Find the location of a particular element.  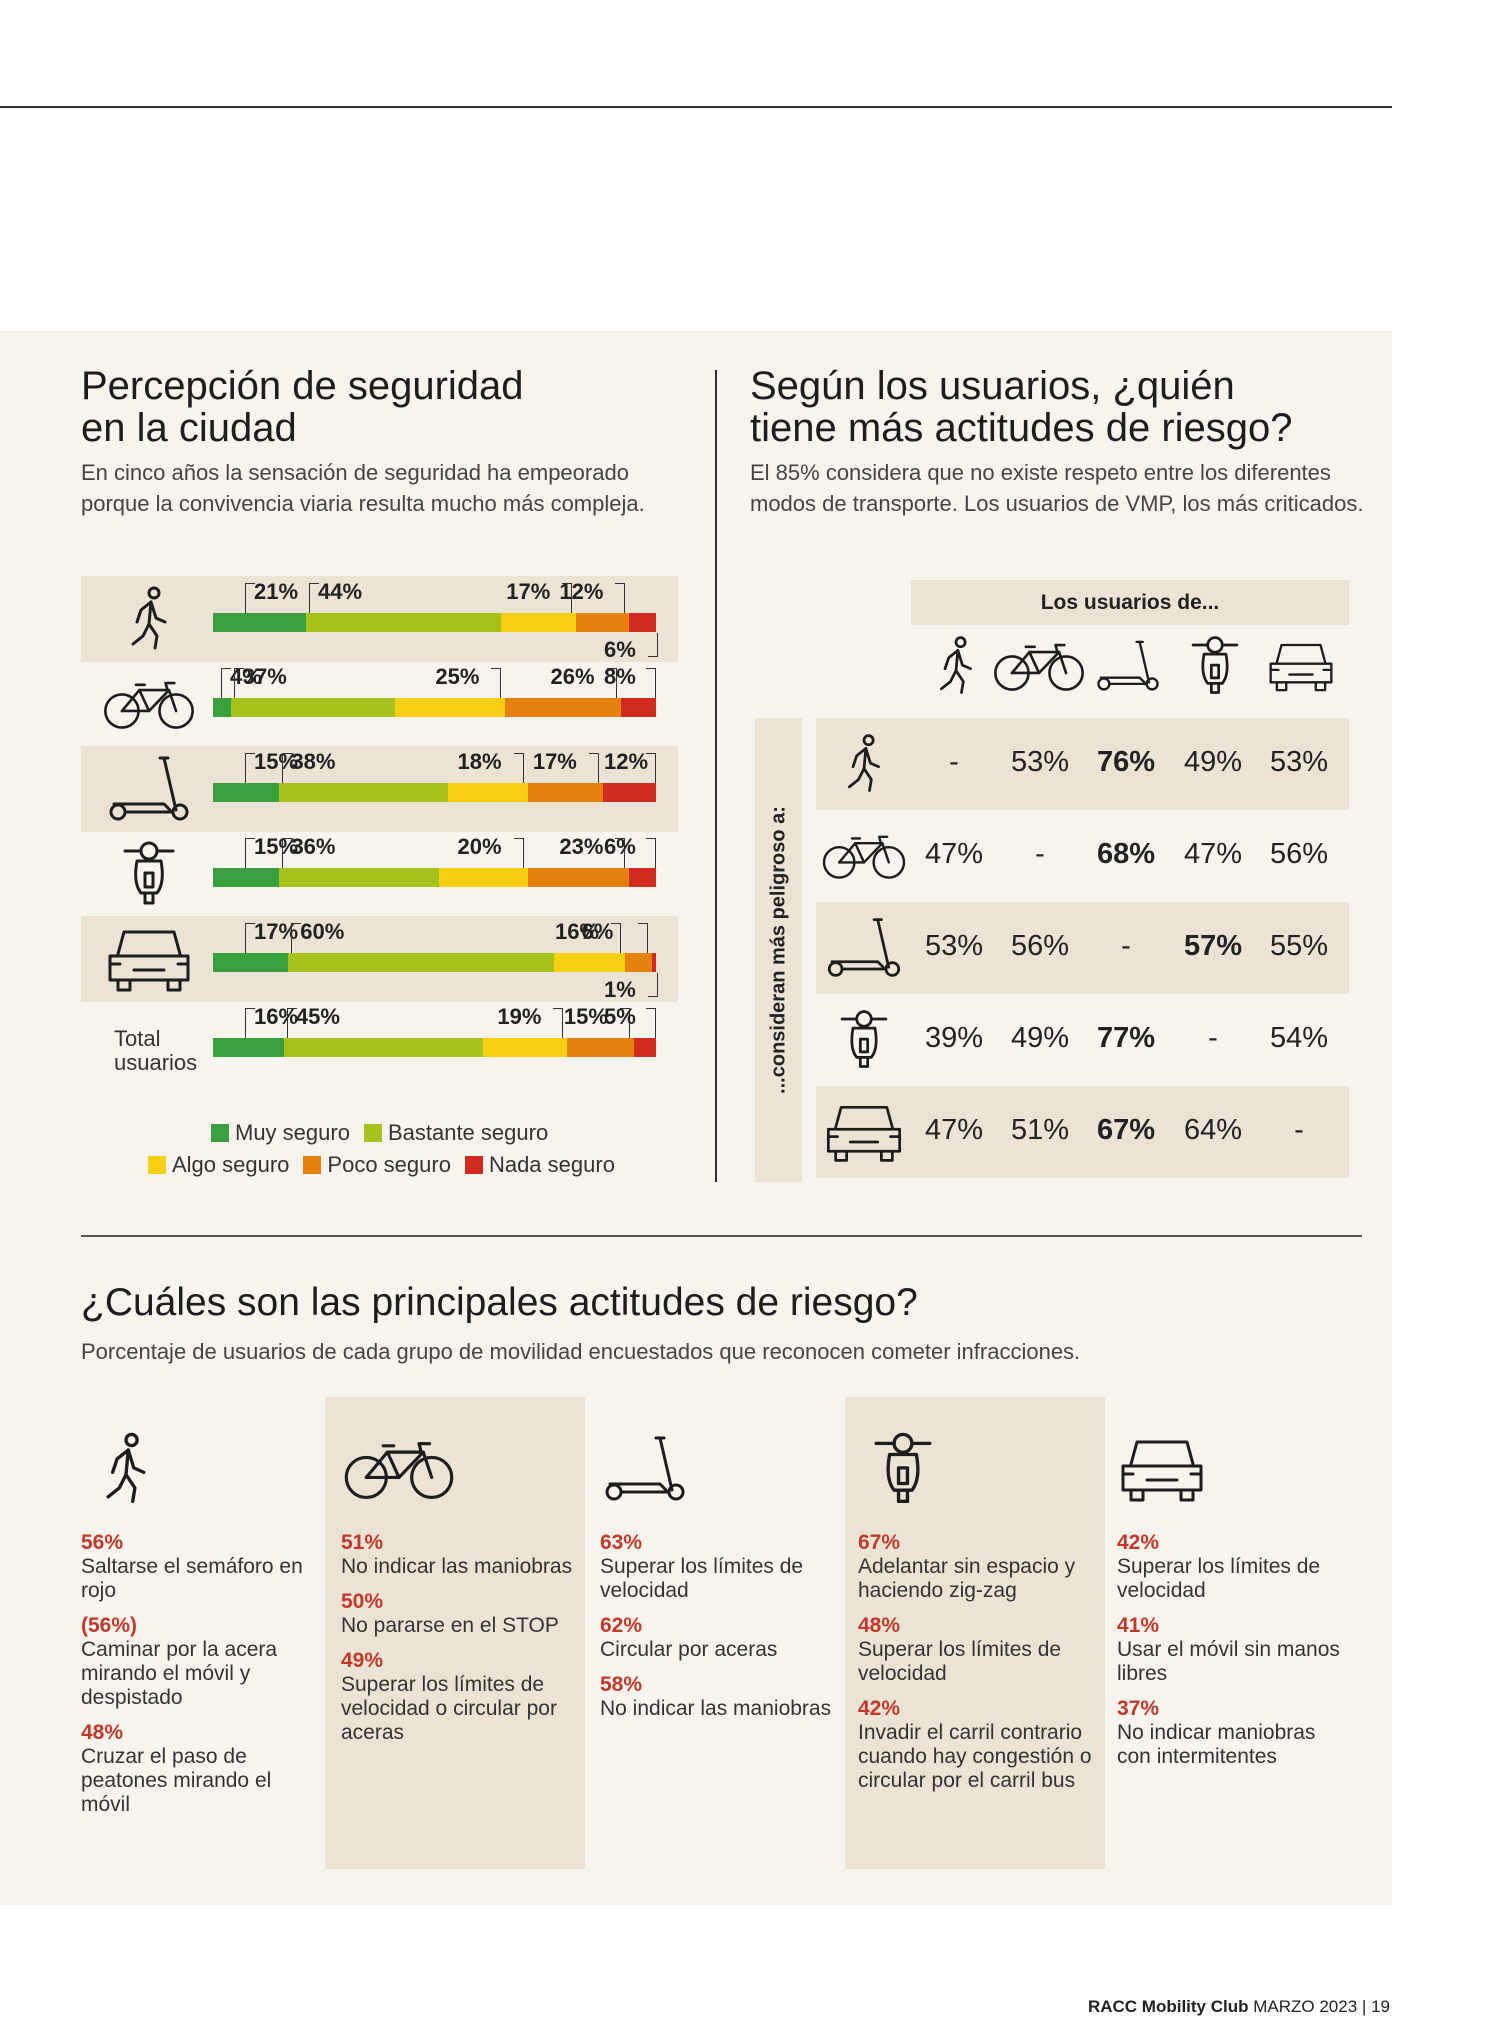

risk-description: Adelantar sin espacio y haciendo zig-zag is located at coordinates (967, 1578).